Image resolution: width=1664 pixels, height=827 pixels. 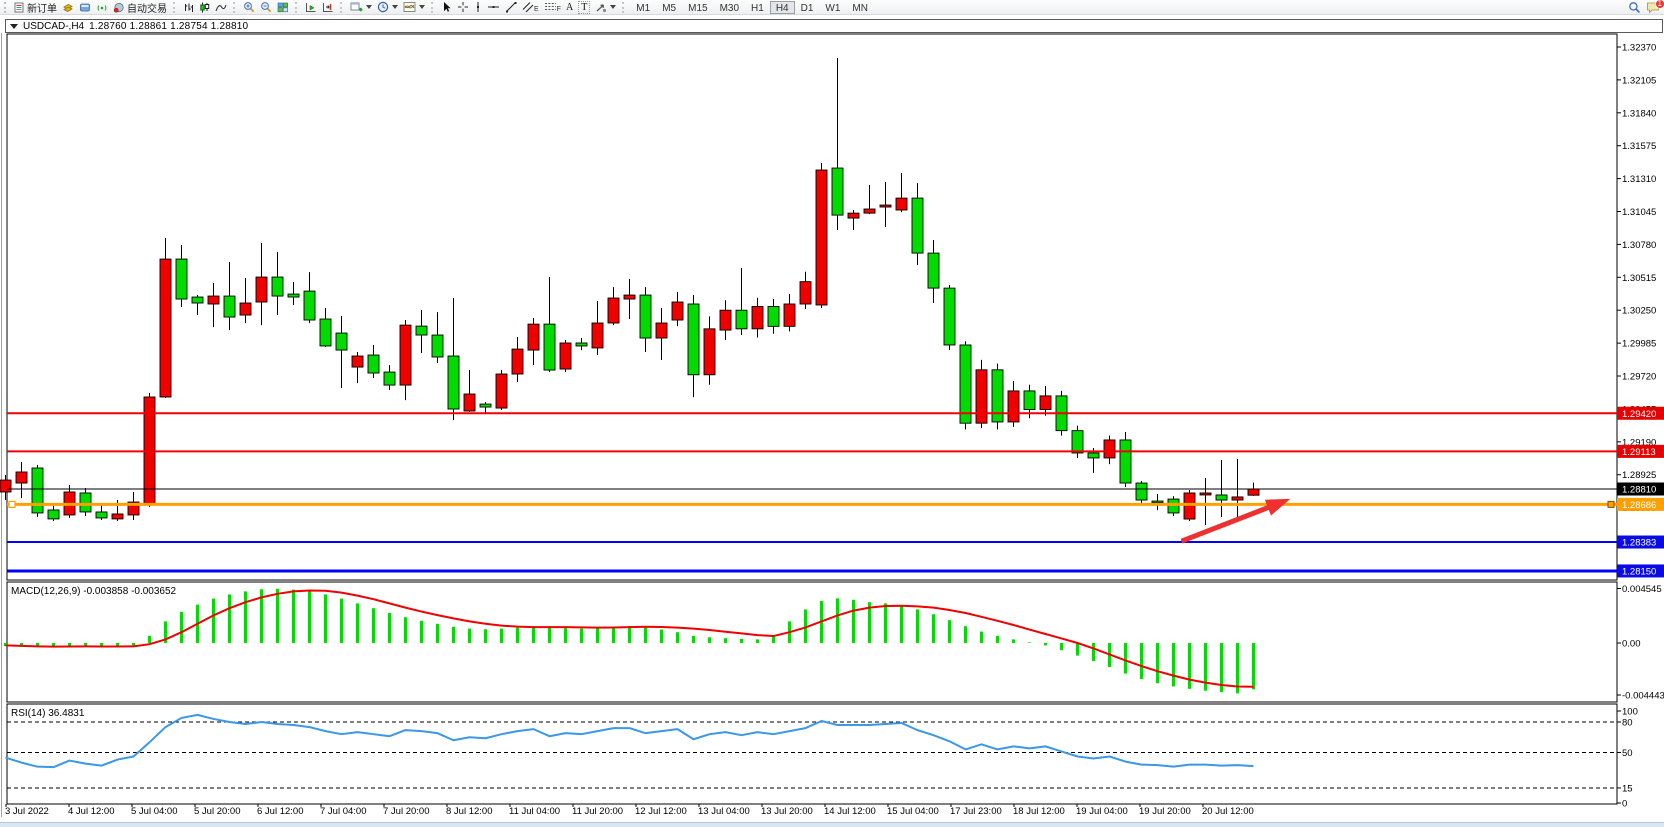 I want to click on price-tick-label: 1.29720, so click(x=1639, y=377).